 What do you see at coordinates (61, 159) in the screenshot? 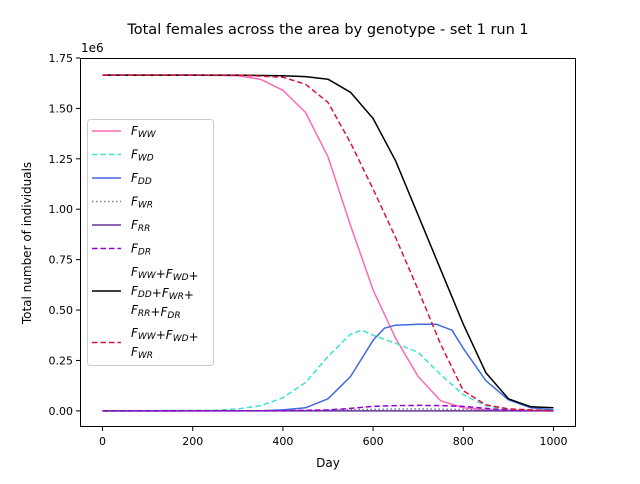
I see `y-tick-label: 1.25` at bounding box center [61, 159].